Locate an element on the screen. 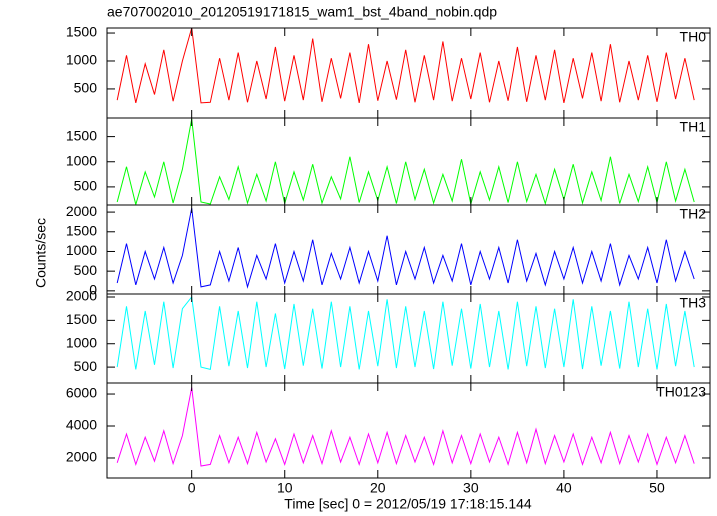 The image size is (717, 516). y-tick-label: 6000 is located at coordinates (81, 393).